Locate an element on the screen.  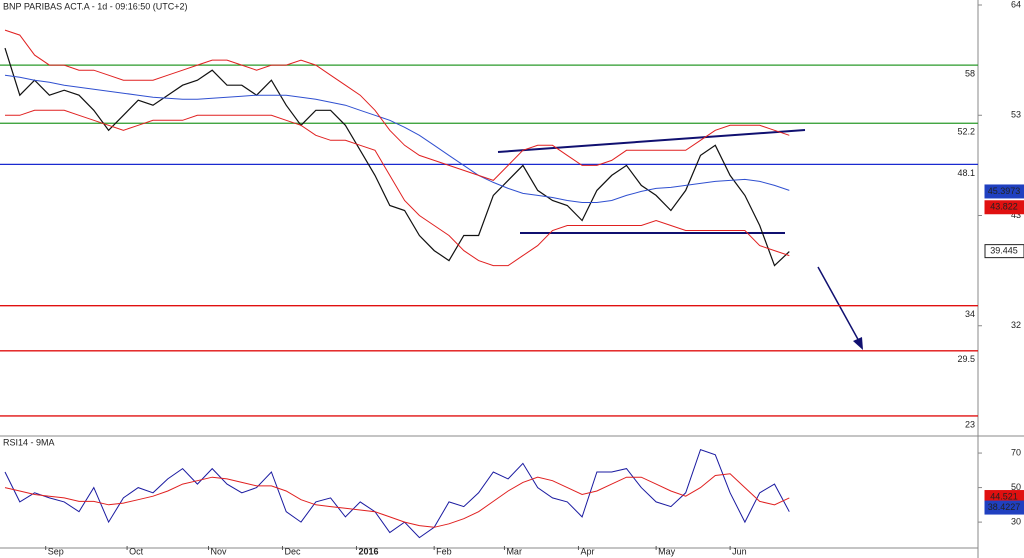
rsi-title: RSI14 - 9MA is located at coordinates (29, 442).